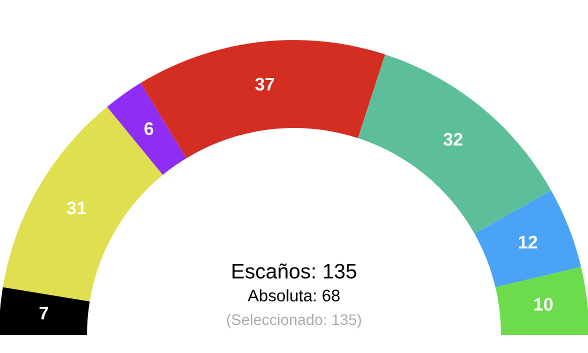 The height and width of the screenshot is (353, 588). Describe the element at coordinates (452, 139) in the screenshot. I see `data-label: 32` at that location.